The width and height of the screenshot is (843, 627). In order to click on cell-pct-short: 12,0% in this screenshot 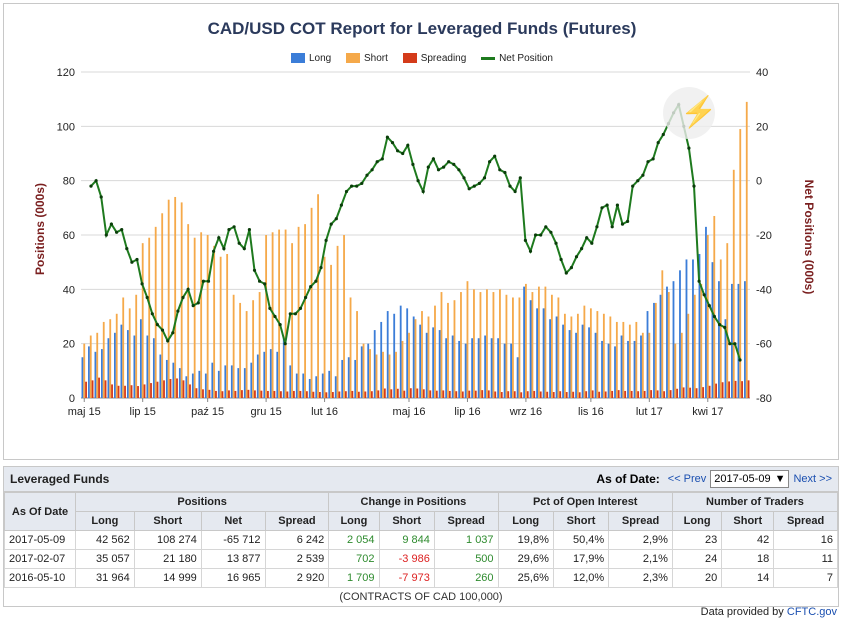, I will do `click(581, 578)`.